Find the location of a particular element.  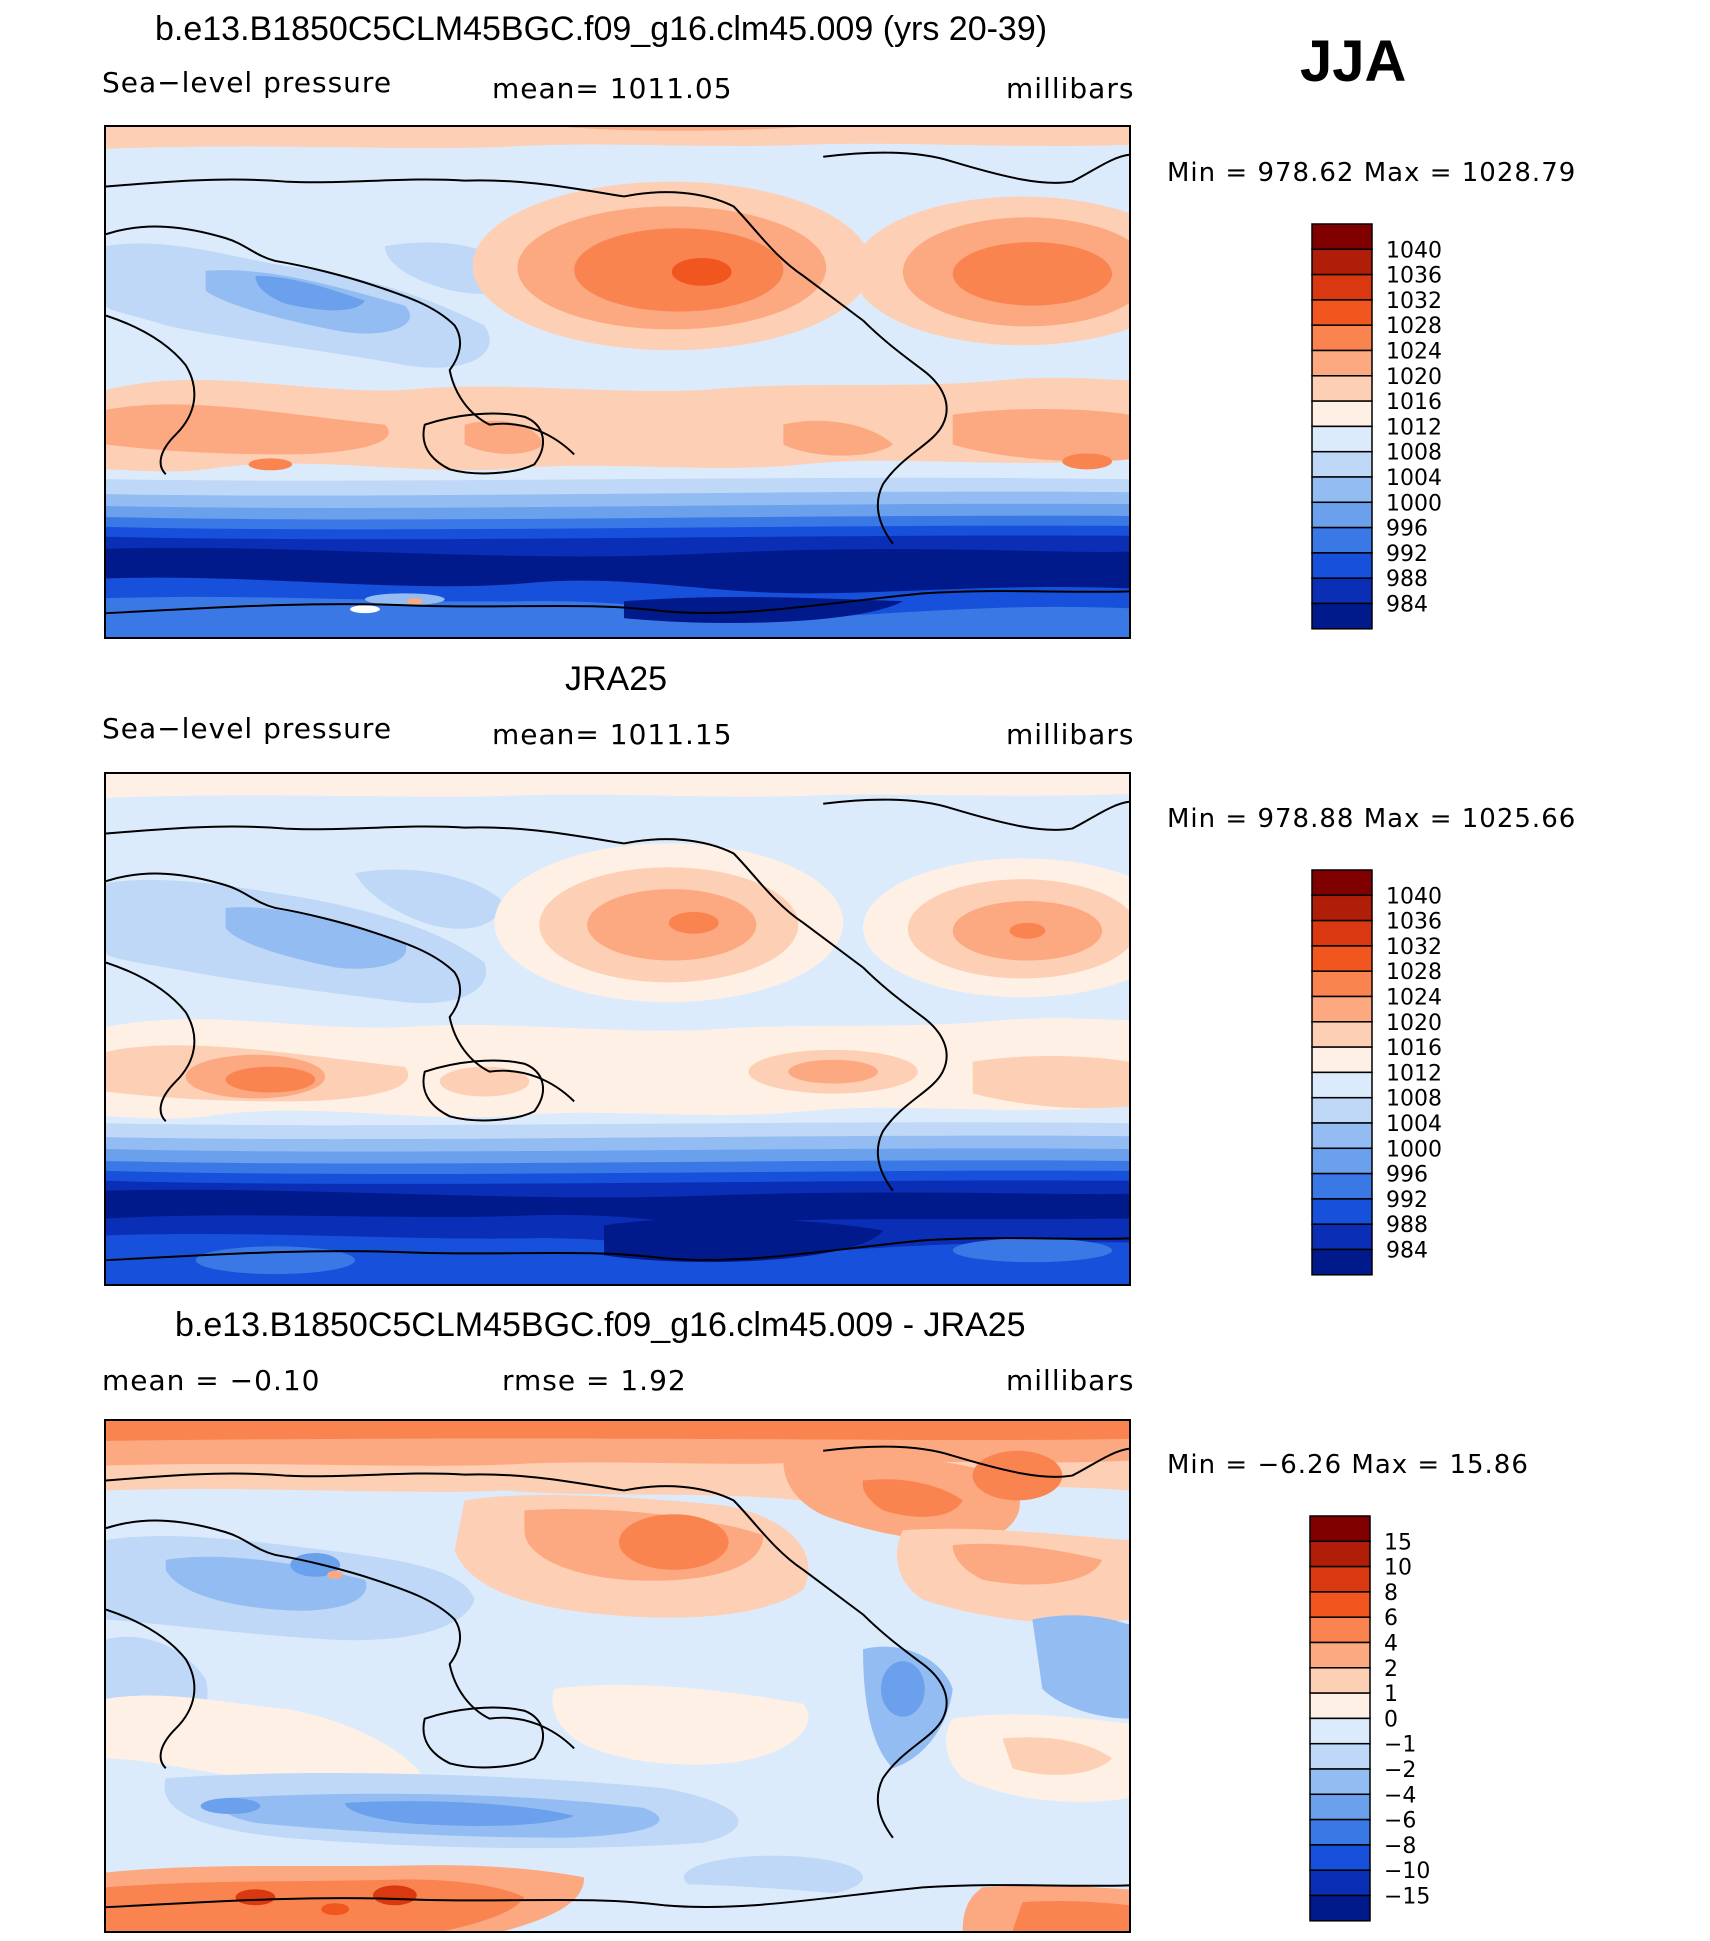

colorbar-label: 10 is located at coordinates (1398, 1568).